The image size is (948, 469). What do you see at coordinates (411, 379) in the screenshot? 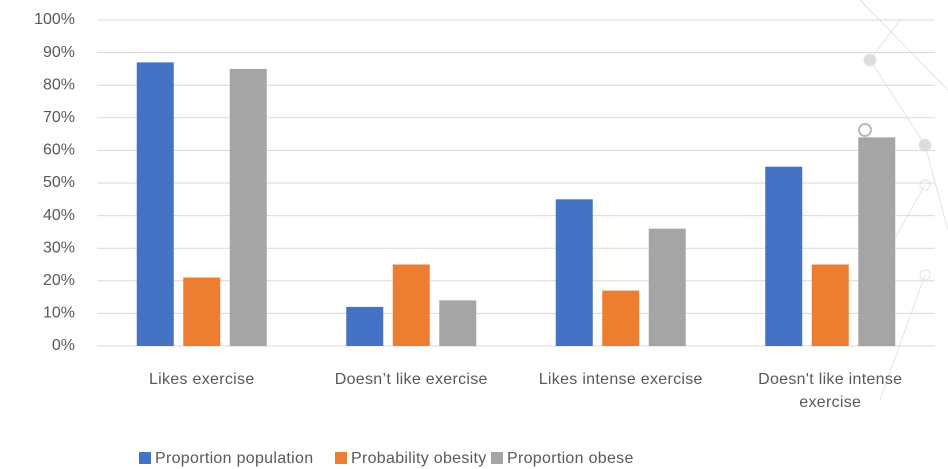
I see `x-tick-label: Doesn’t like exercise` at bounding box center [411, 379].